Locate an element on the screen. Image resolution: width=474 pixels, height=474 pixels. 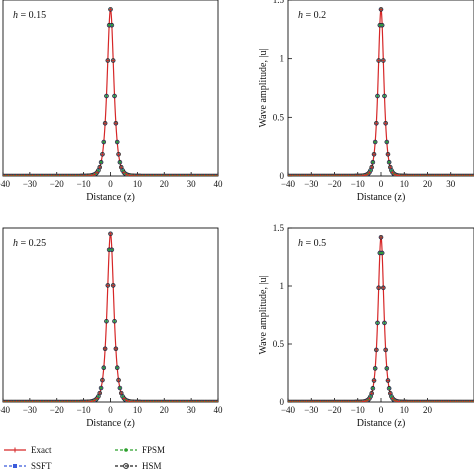
legend-item-ssft: SSFT is located at coordinates (28, 466).